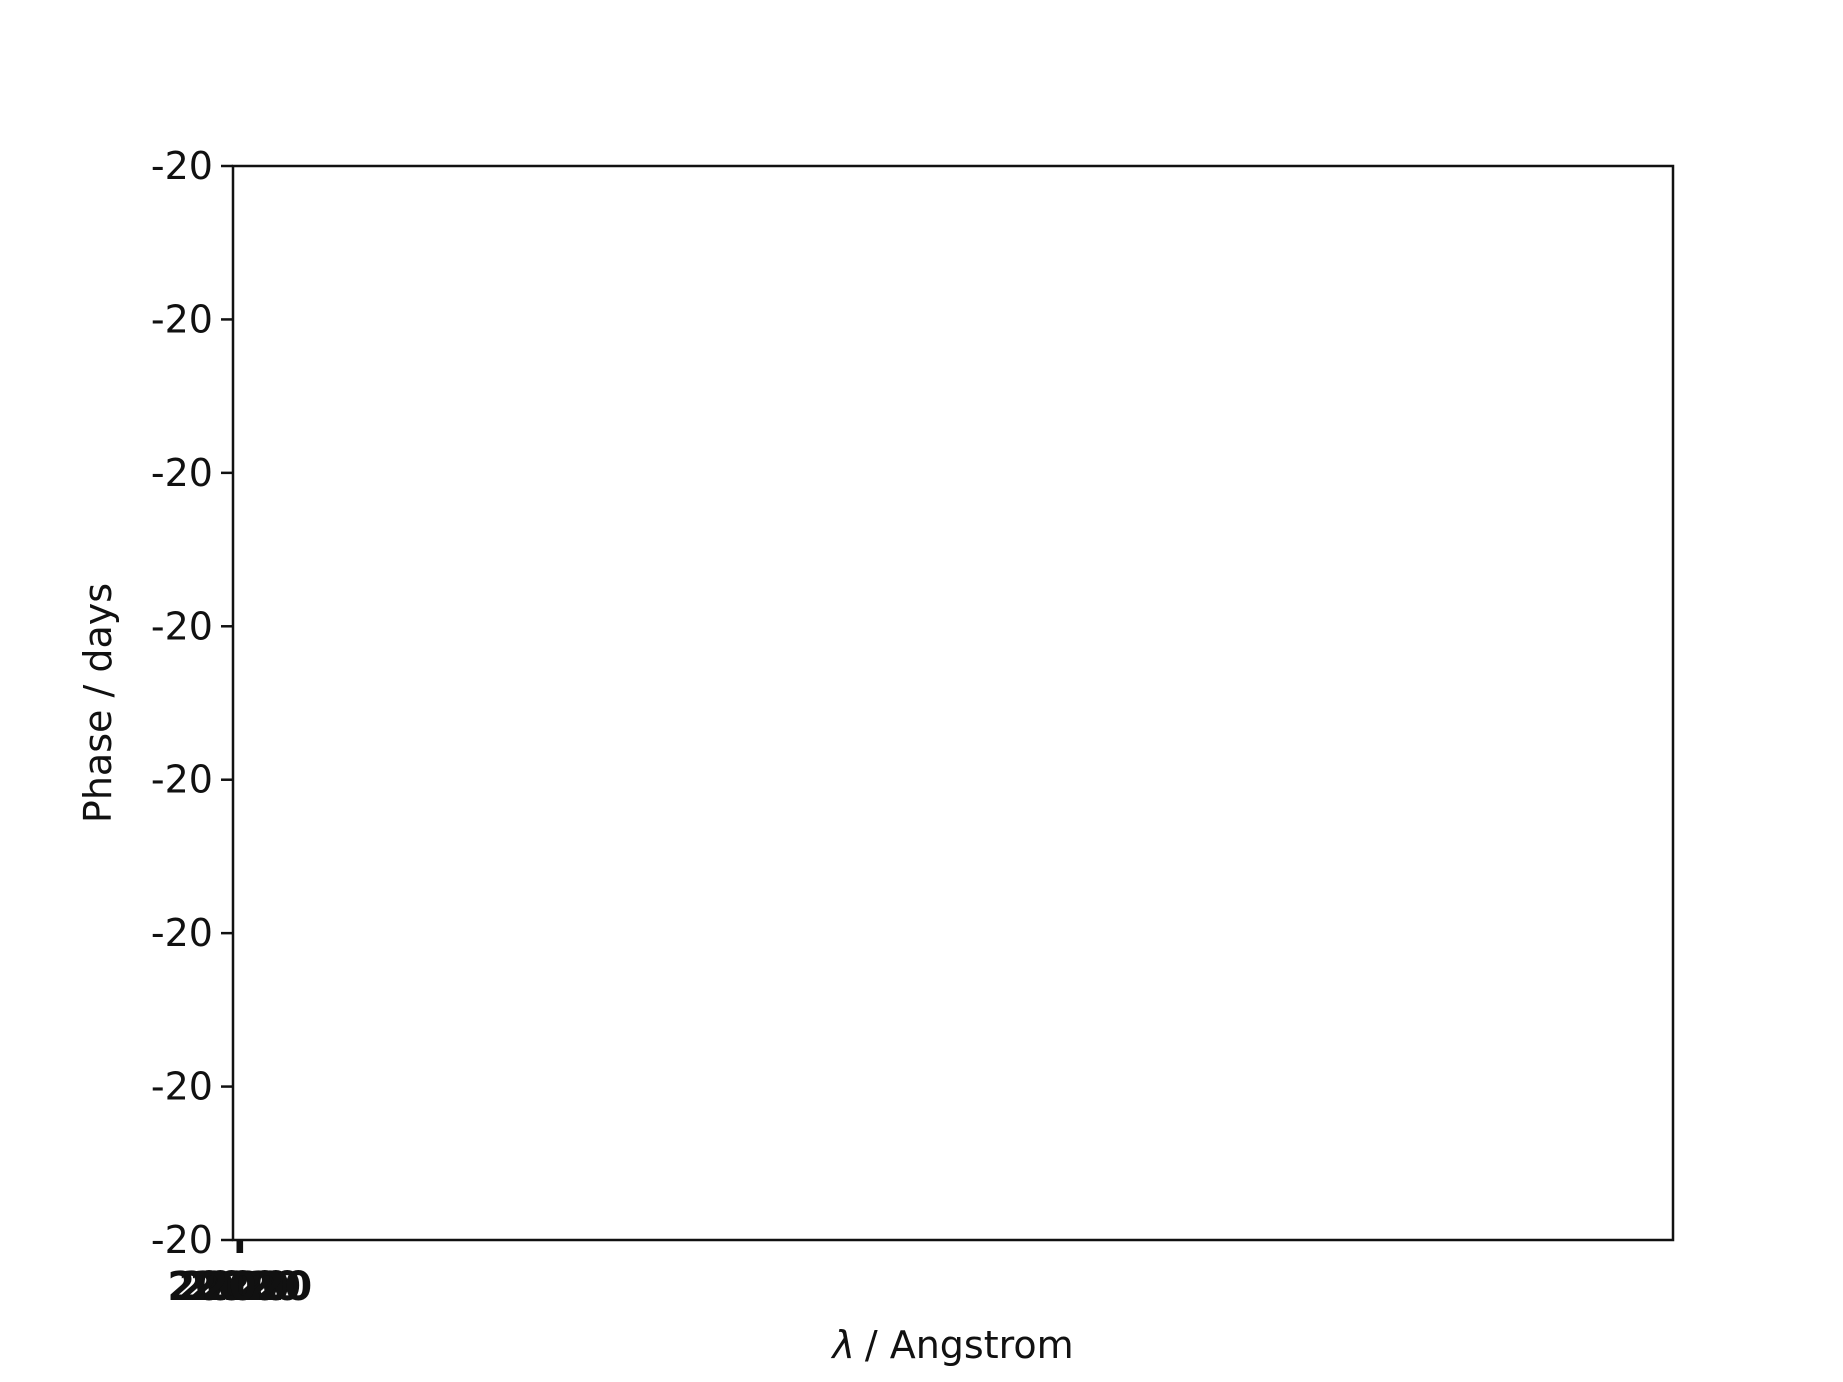 This screenshot has width=1843, height=1382. Describe the element at coordinates (192, 703) in the screenshot. I see `y-axis-ticks: -20 -20 -20 -20 -20 -20 -20 -20` at that location.